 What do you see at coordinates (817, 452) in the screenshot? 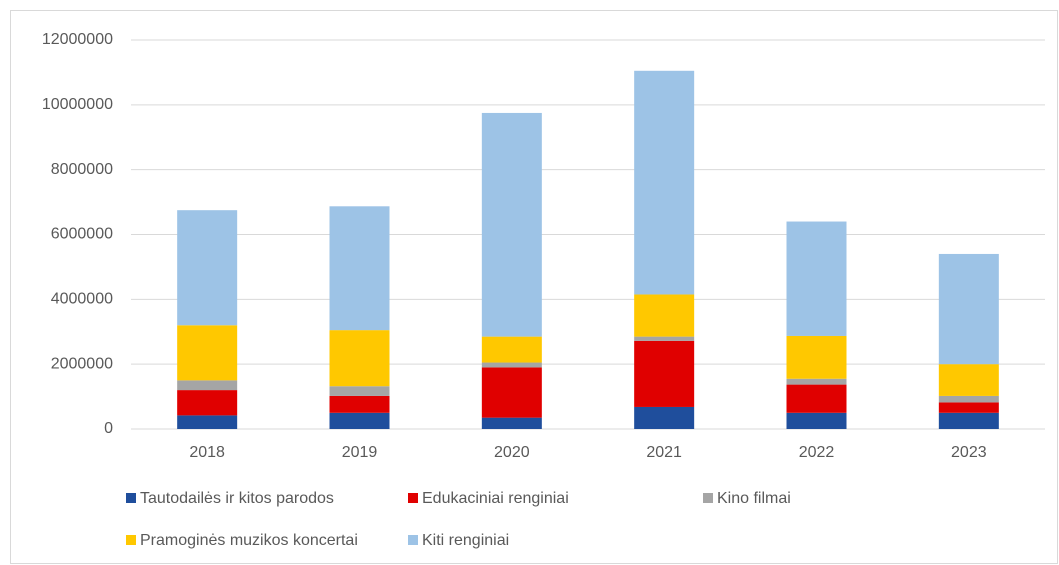
I see `x-tick-label: 2022` at bounding box center [817, 452].